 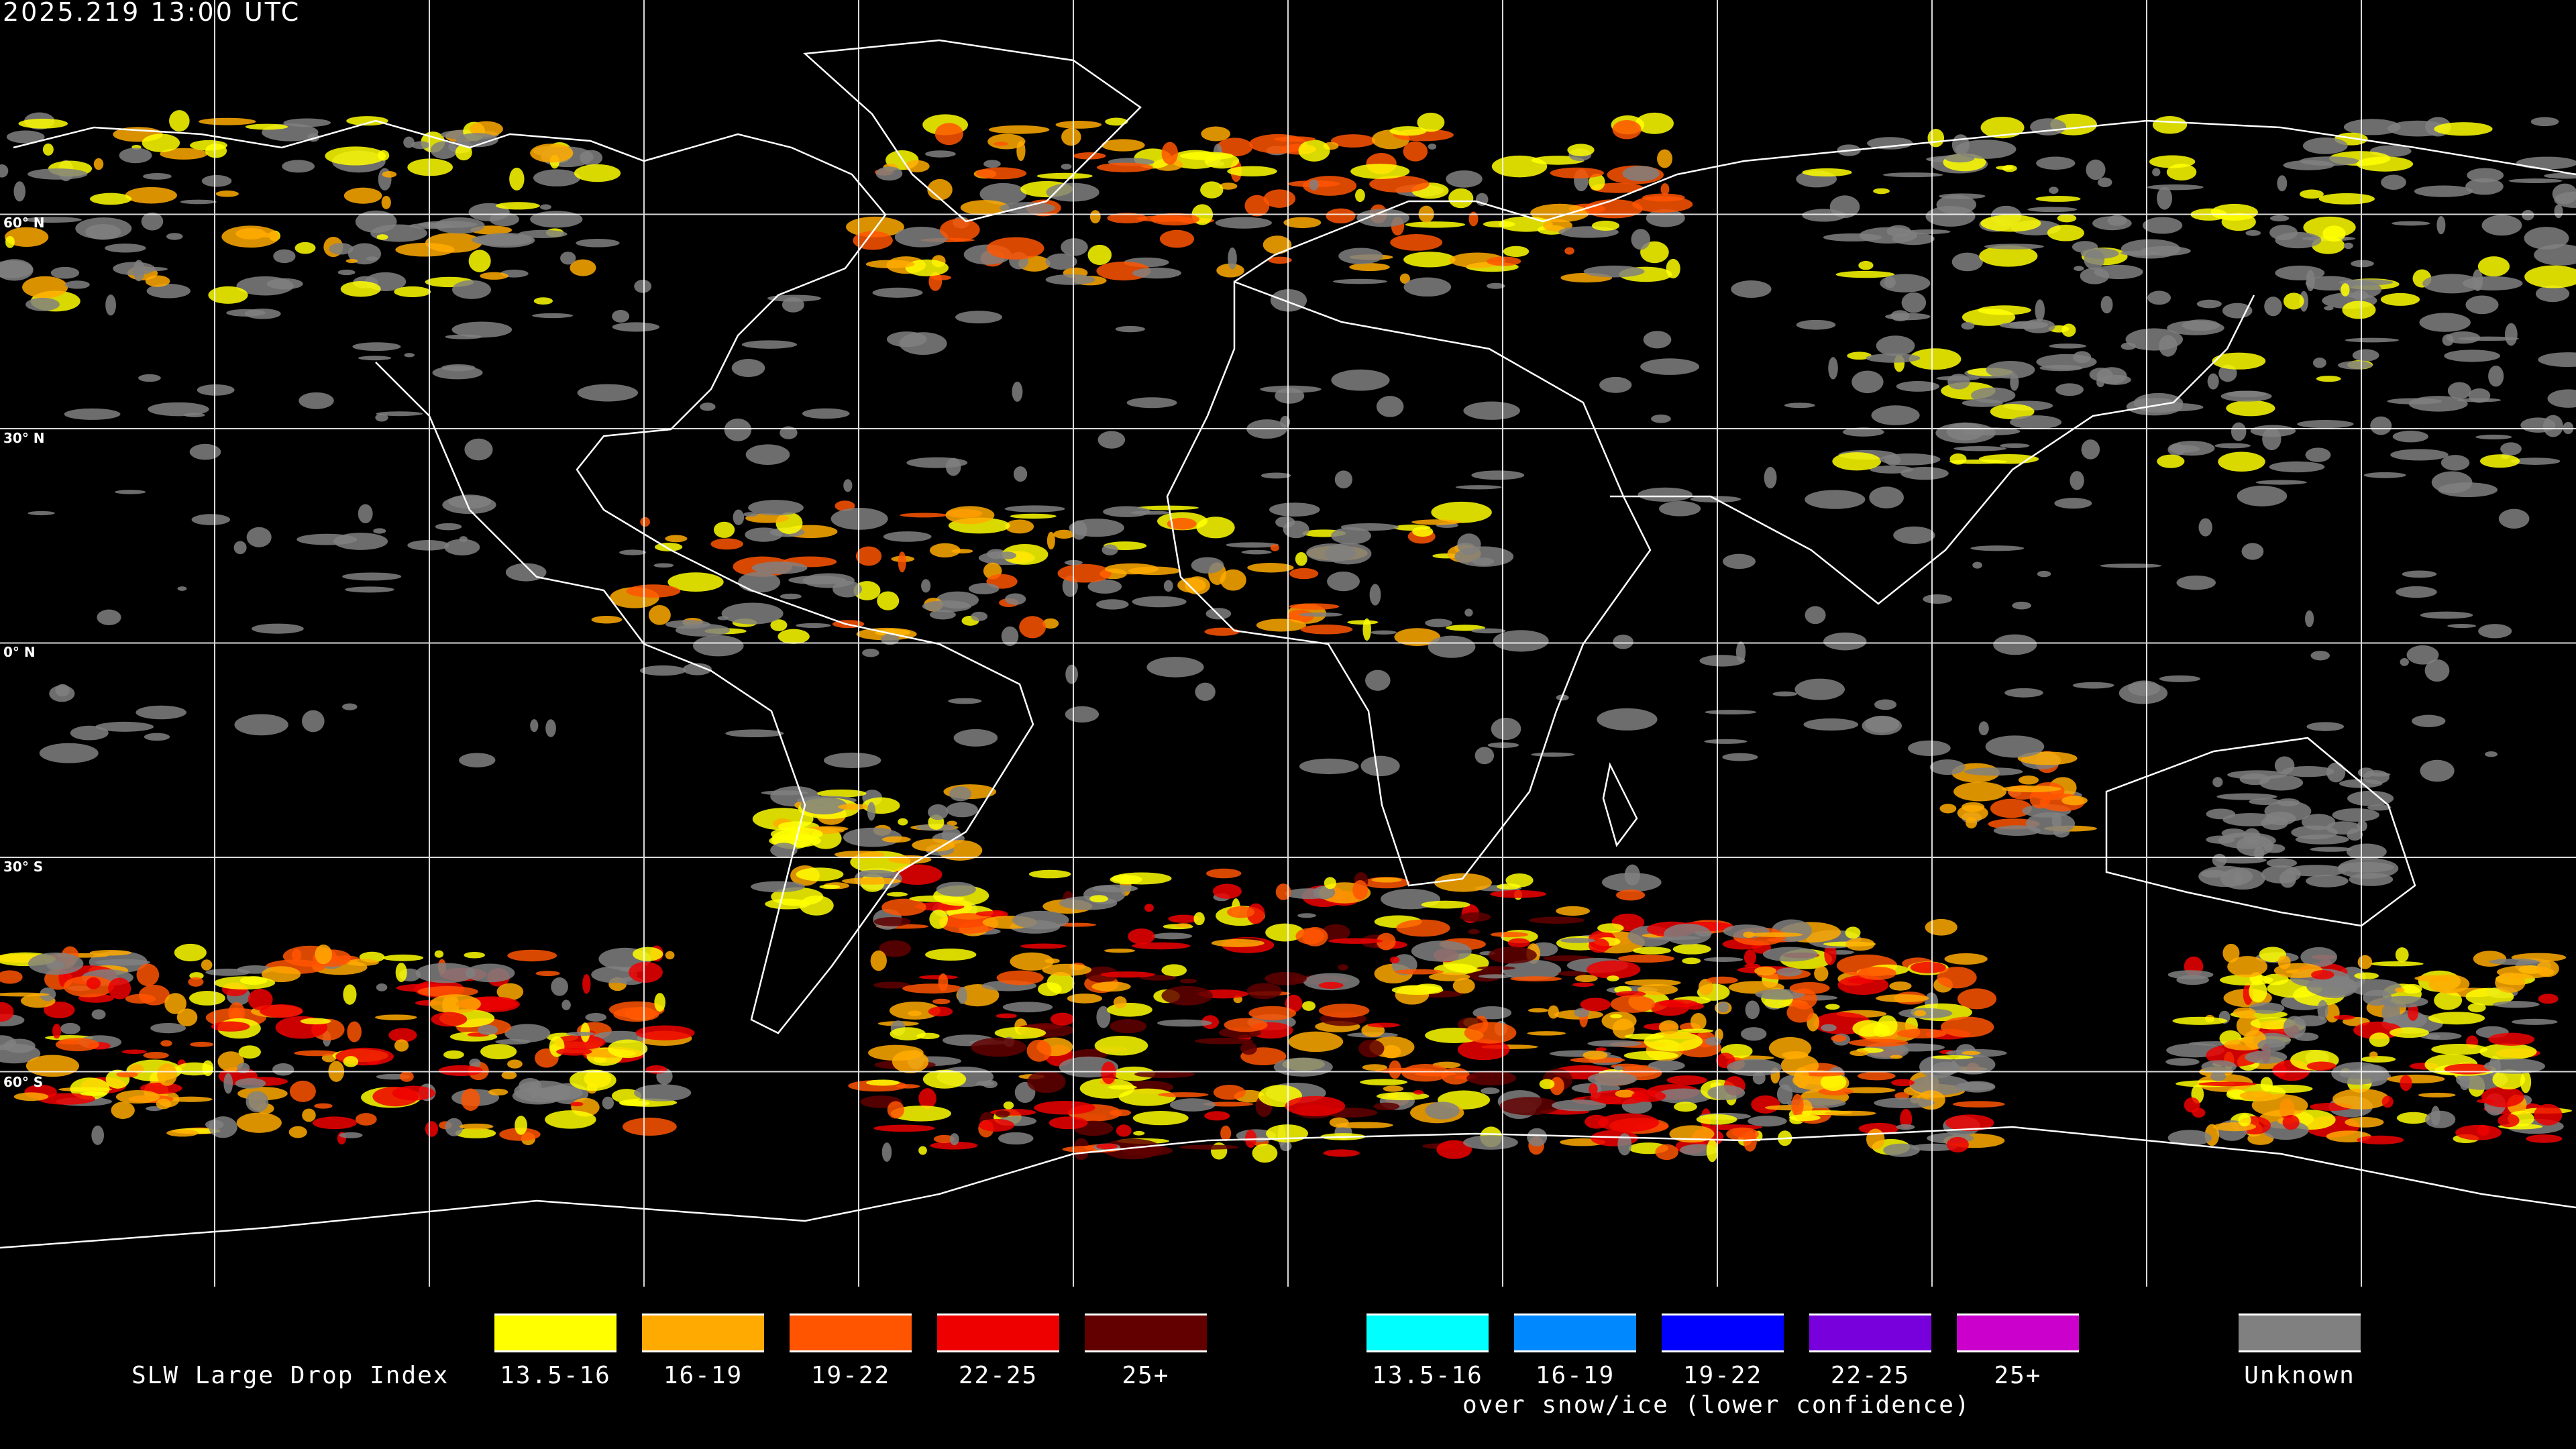 I want to click on lat-label-30s: 30° S, so click(x=23, y=867).